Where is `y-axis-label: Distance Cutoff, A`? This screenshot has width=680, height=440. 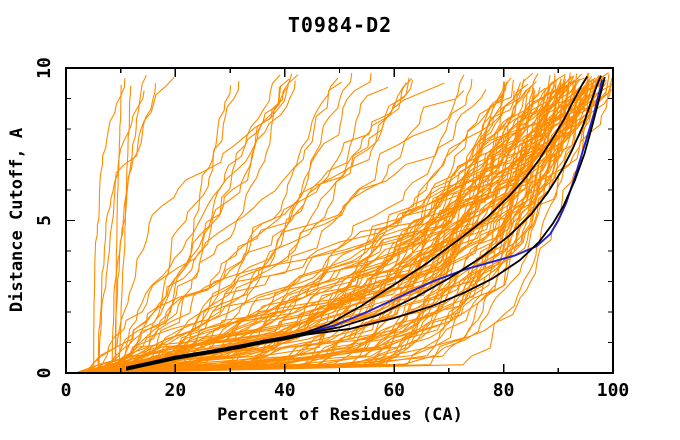
y-axis-label: Distance Cutoff, A is located at coordinates (17, 220).